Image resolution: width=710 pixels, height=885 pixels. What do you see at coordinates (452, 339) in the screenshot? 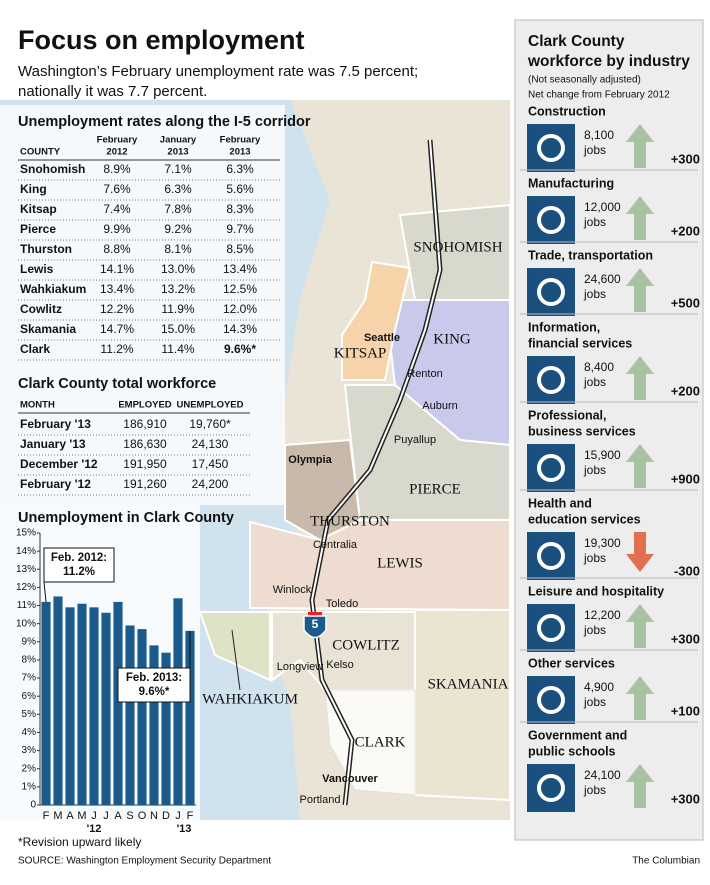
I see `county-label: KING` at bounding box center [452, 339].